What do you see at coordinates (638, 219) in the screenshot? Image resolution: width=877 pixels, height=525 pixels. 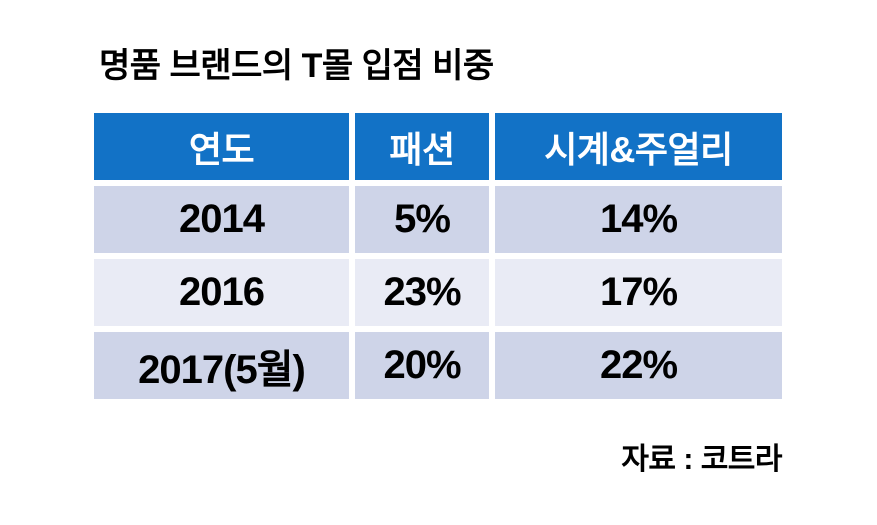 I see `cell-watch-jewelry-value: 14%` at bounding box center [638, 219].